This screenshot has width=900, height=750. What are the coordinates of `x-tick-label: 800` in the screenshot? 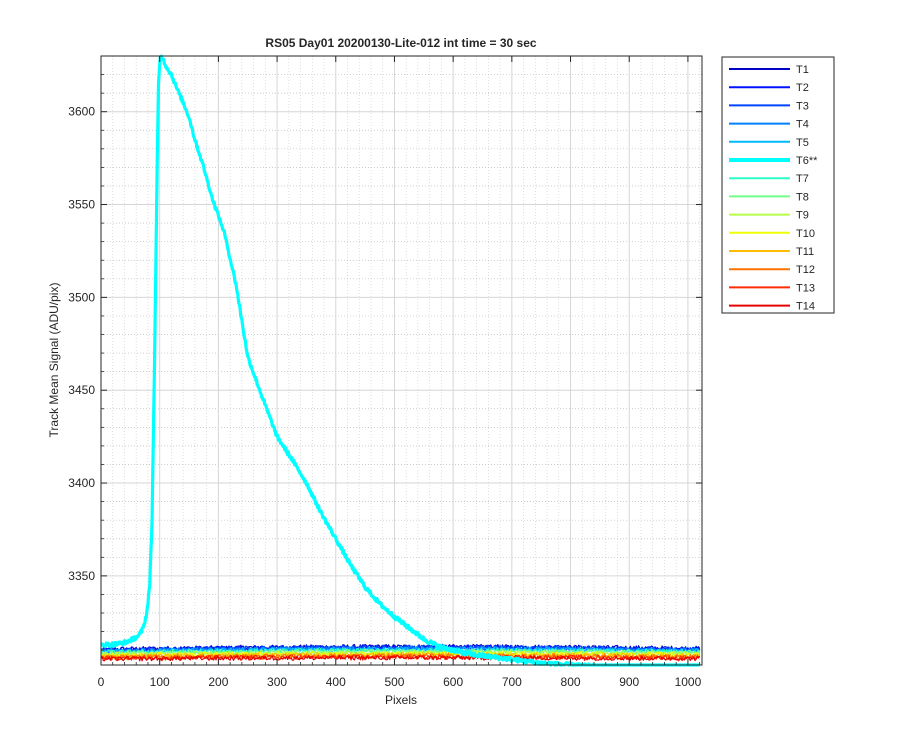 It's located at (571, 682).